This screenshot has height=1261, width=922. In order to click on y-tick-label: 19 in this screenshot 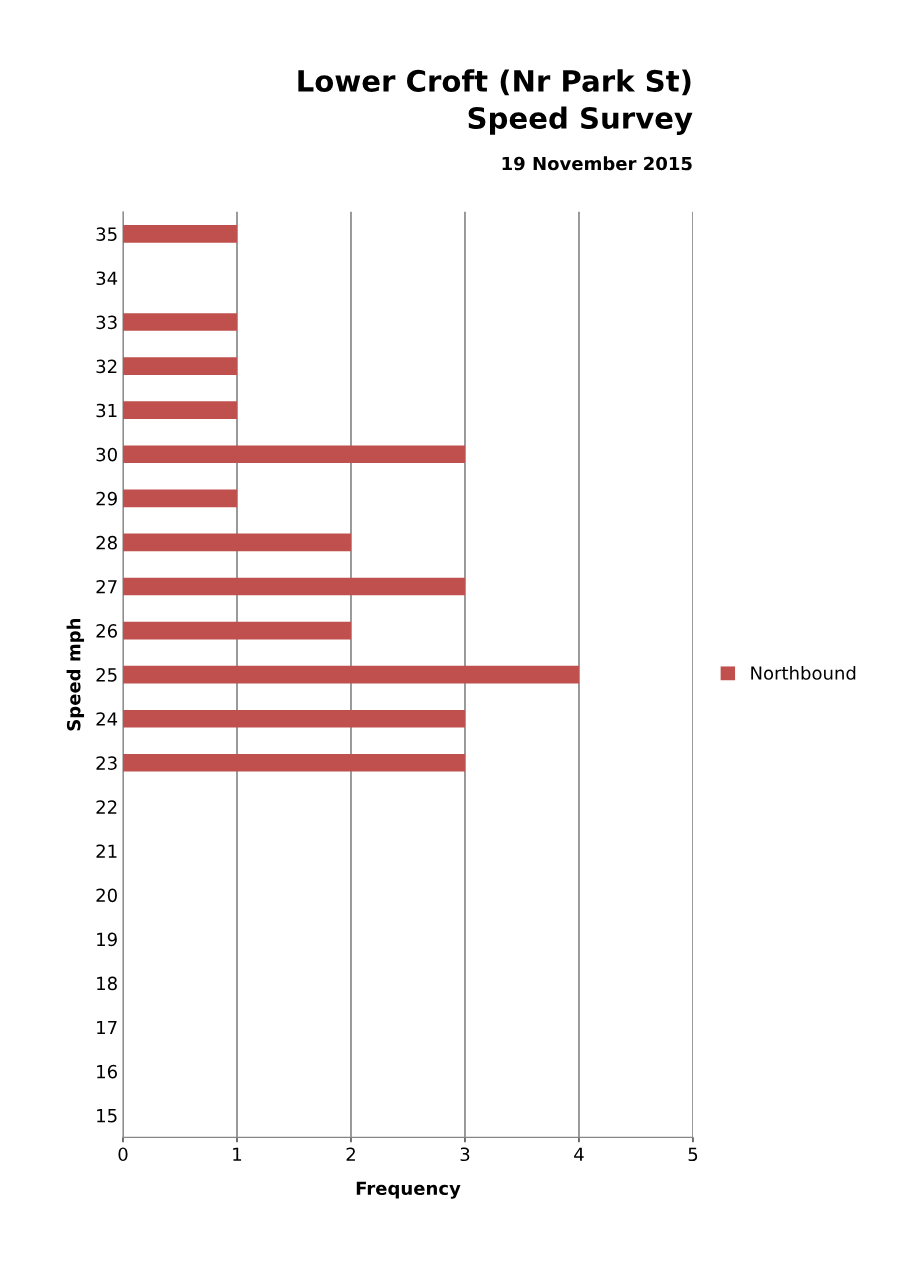, I will do `click(107, 939)`.